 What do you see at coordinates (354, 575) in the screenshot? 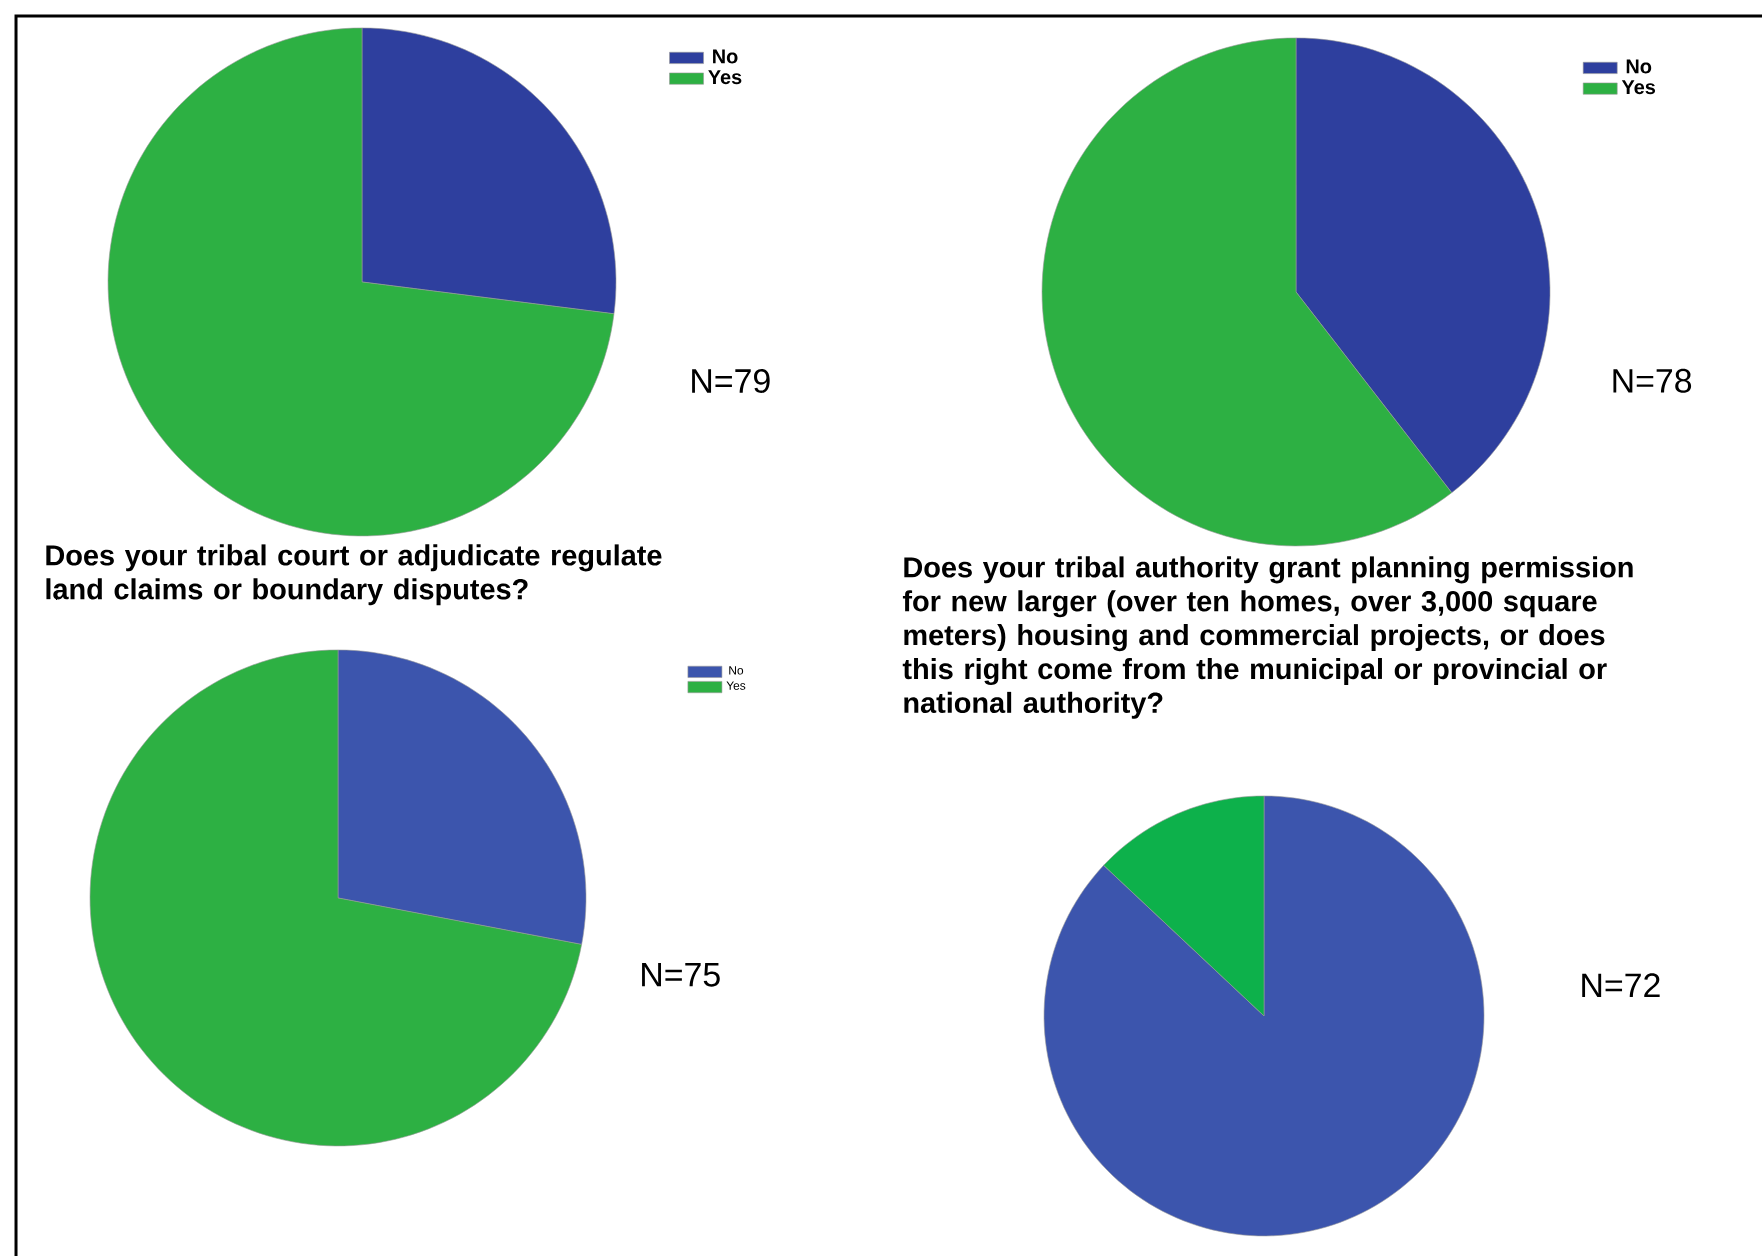
I see `chart-title: Does your tribal court or adjudicate regulate land claims or boundary disputes?` at bounding box center [354, 575].